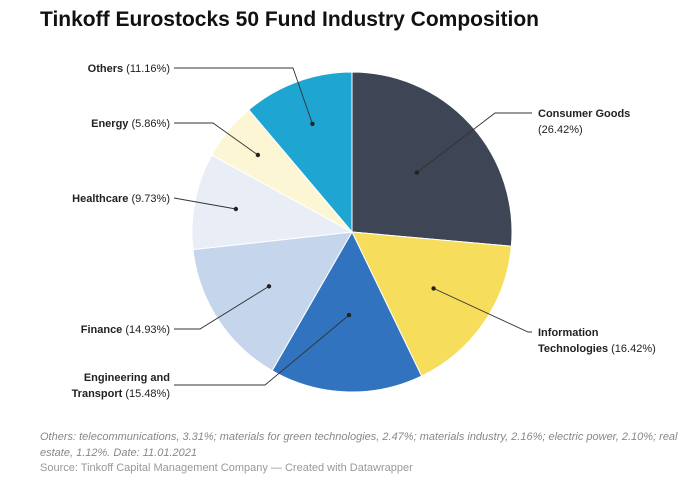 Image resolution: width=700 pixels, height=489 pixels. What do you see at coordinates (300, 152) in the screenshot?
I see `pie-slice-others` at bounding box center [300, 152].